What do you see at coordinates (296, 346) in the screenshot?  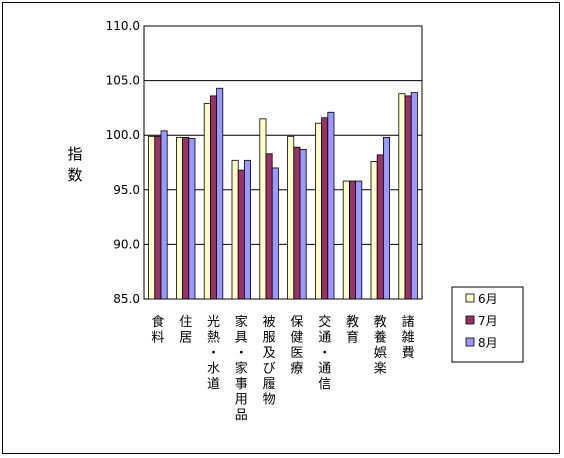 I see `category-label: 保健医療` at bounding box center [296, 346].